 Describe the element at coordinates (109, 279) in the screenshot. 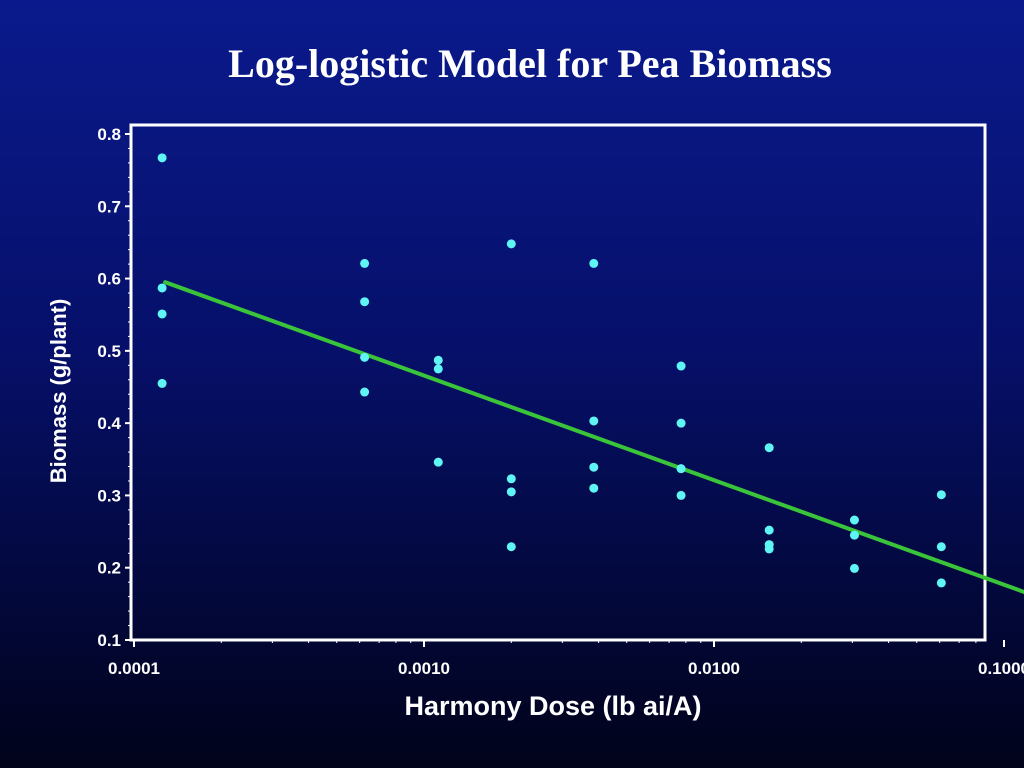

I see `y-tick-label: 0.6` at that location.